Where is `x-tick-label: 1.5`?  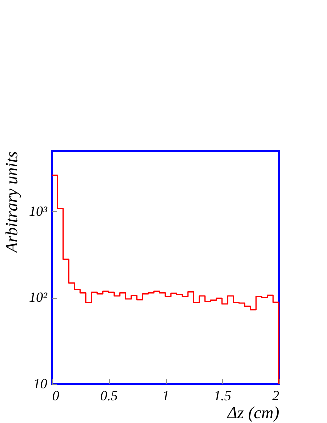 x-tick-label: 1.5 is located at coordinates (223, 397).